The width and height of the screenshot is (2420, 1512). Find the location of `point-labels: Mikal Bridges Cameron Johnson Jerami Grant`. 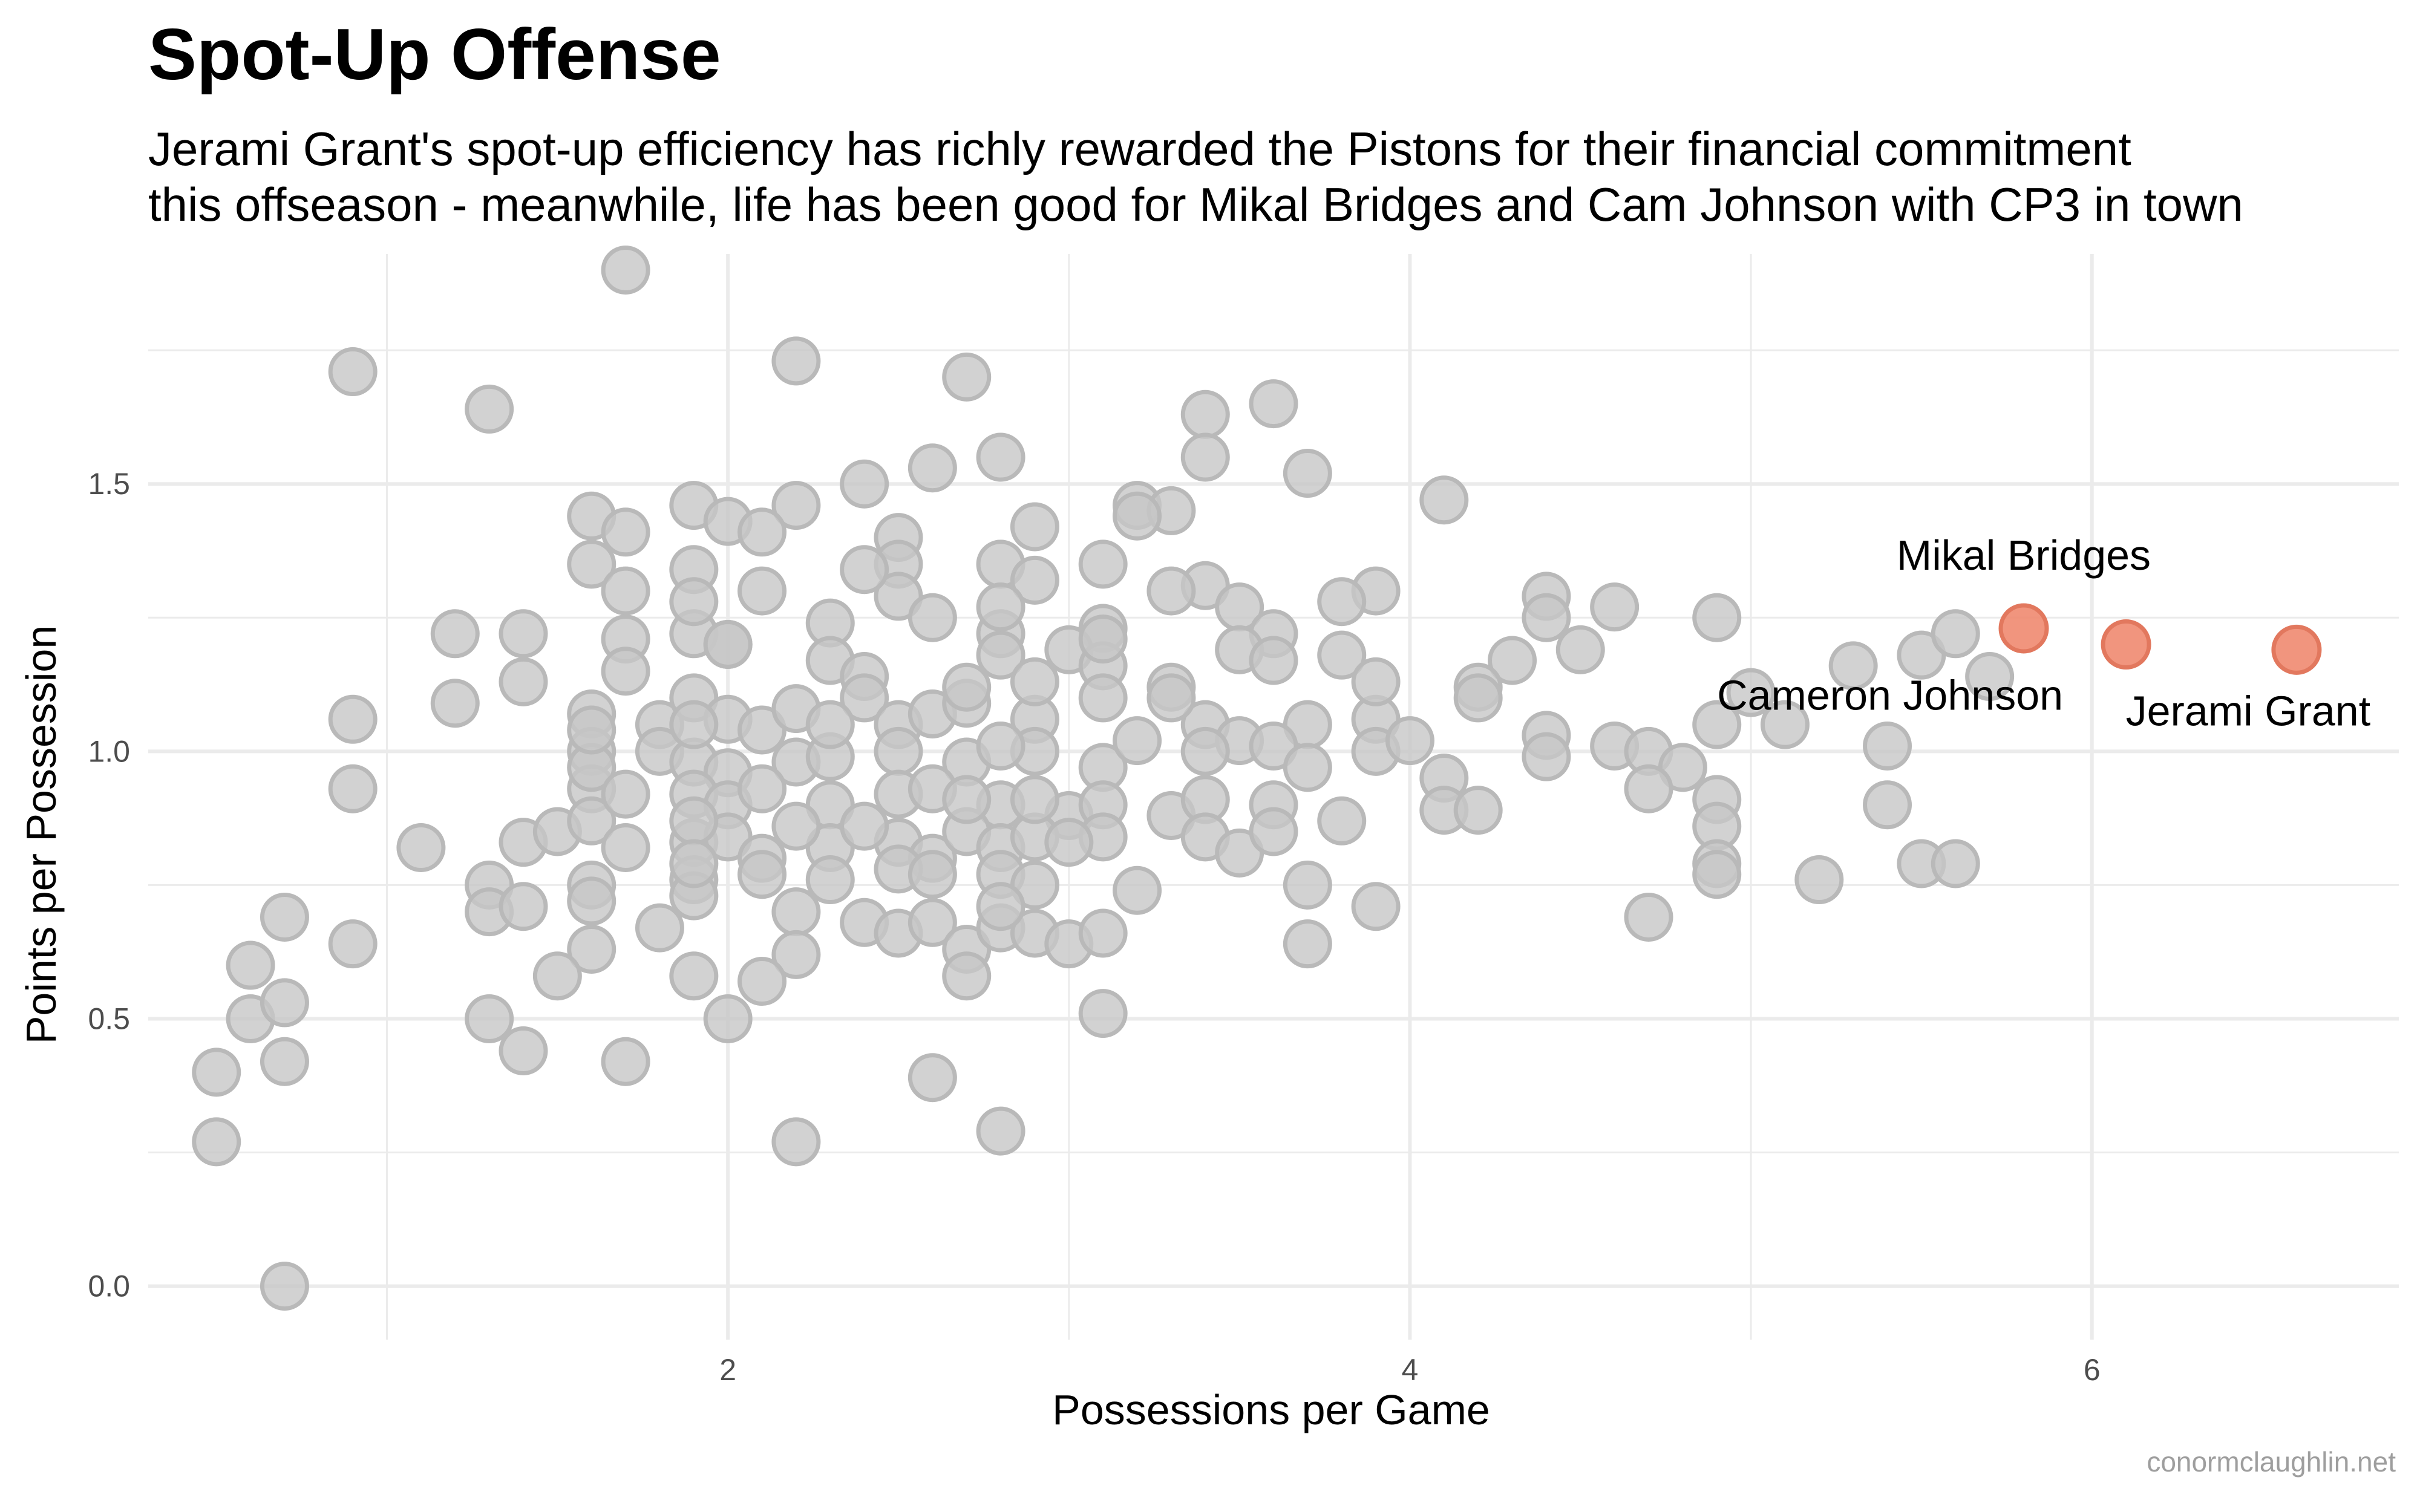

point-labels: Mikal Bridges Cameron Johnson Jerami Grant is located at coordinates (2043, 633).